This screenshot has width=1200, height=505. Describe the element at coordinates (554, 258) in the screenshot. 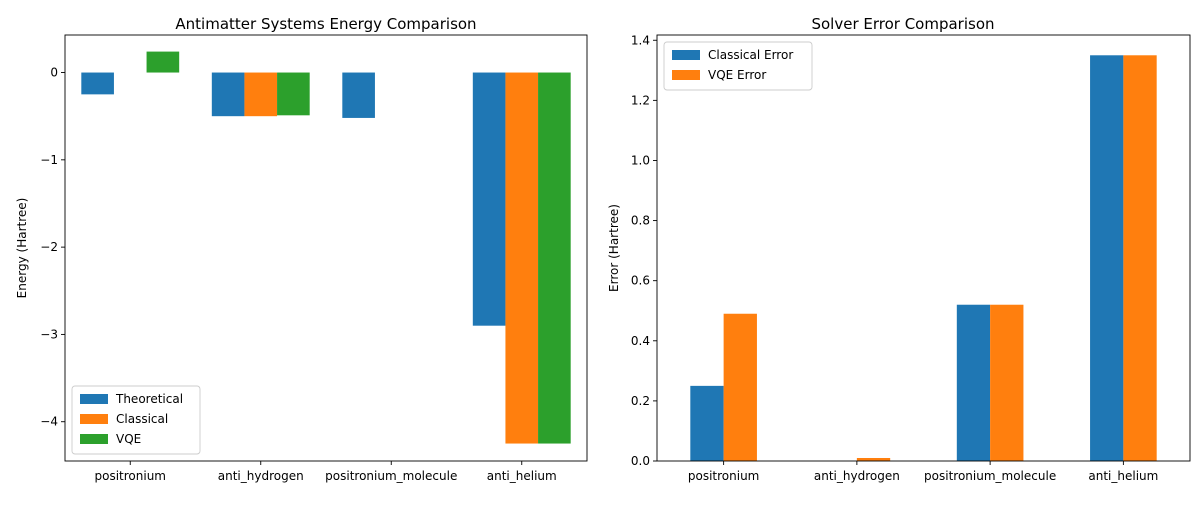

I see `bar-vqe-anti_helium` at that location.